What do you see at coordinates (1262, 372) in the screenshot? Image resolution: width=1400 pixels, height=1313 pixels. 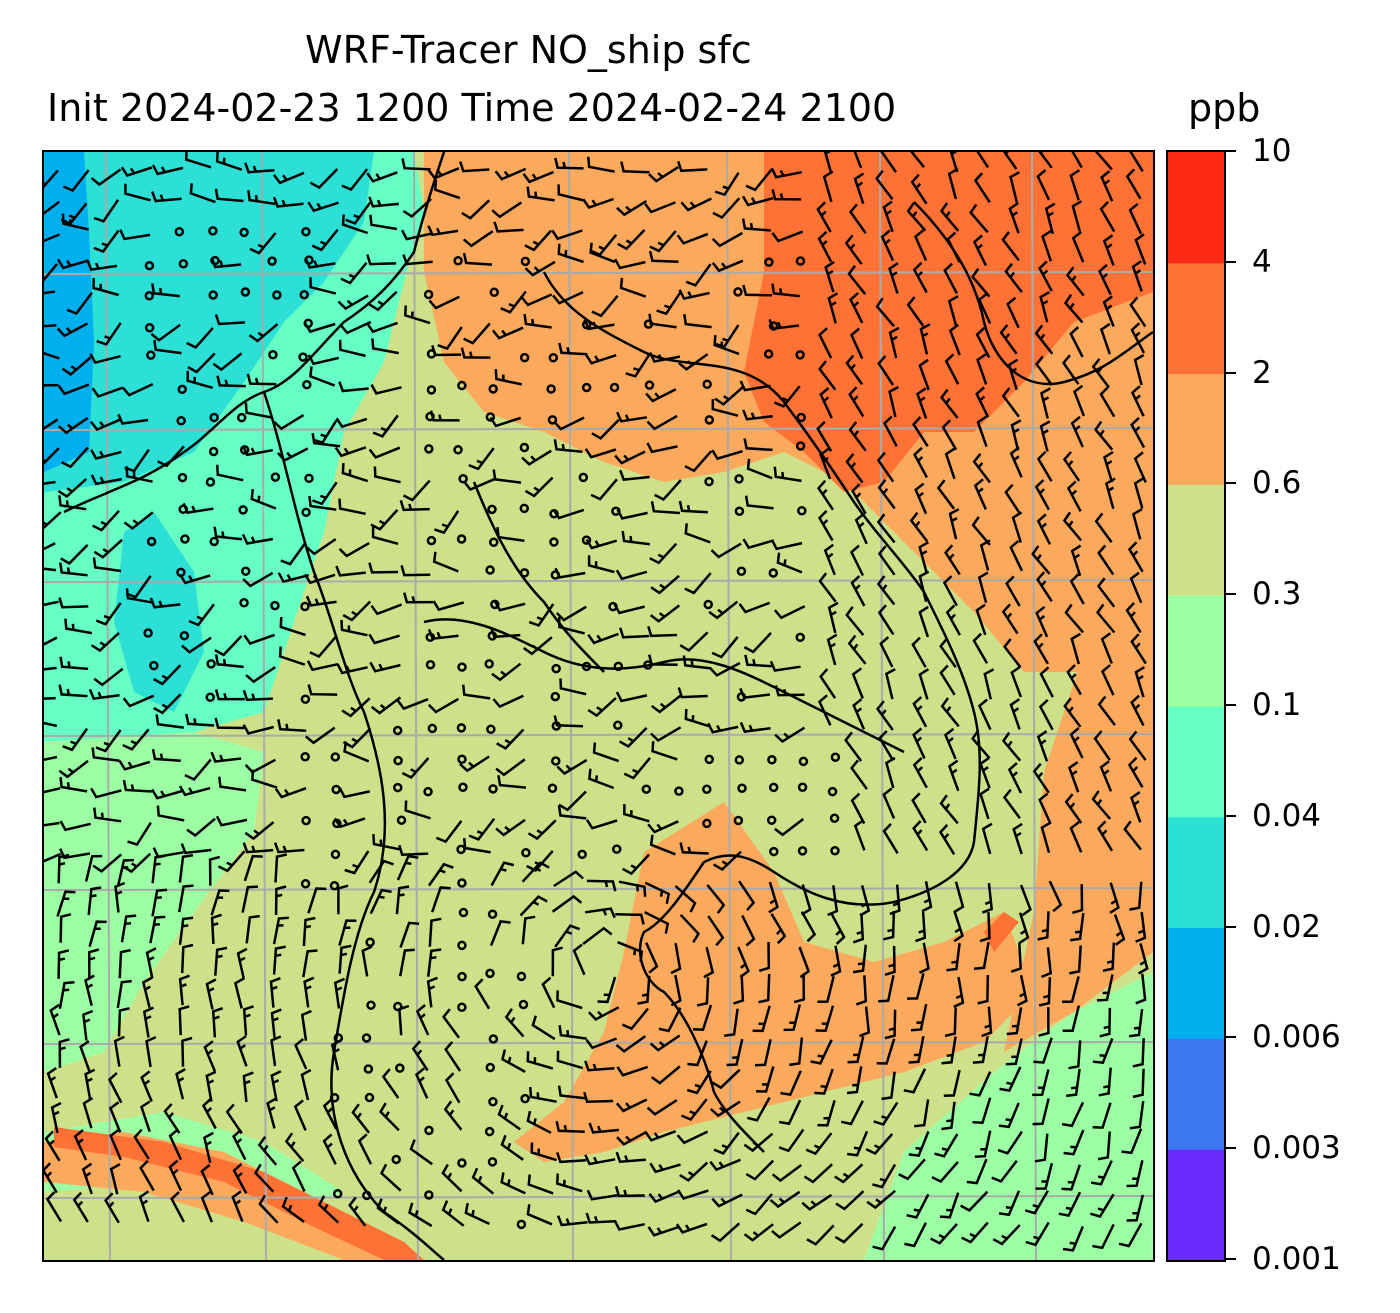 I see `colorbar-tick-label: 2` at bounding box center [1262, 372].